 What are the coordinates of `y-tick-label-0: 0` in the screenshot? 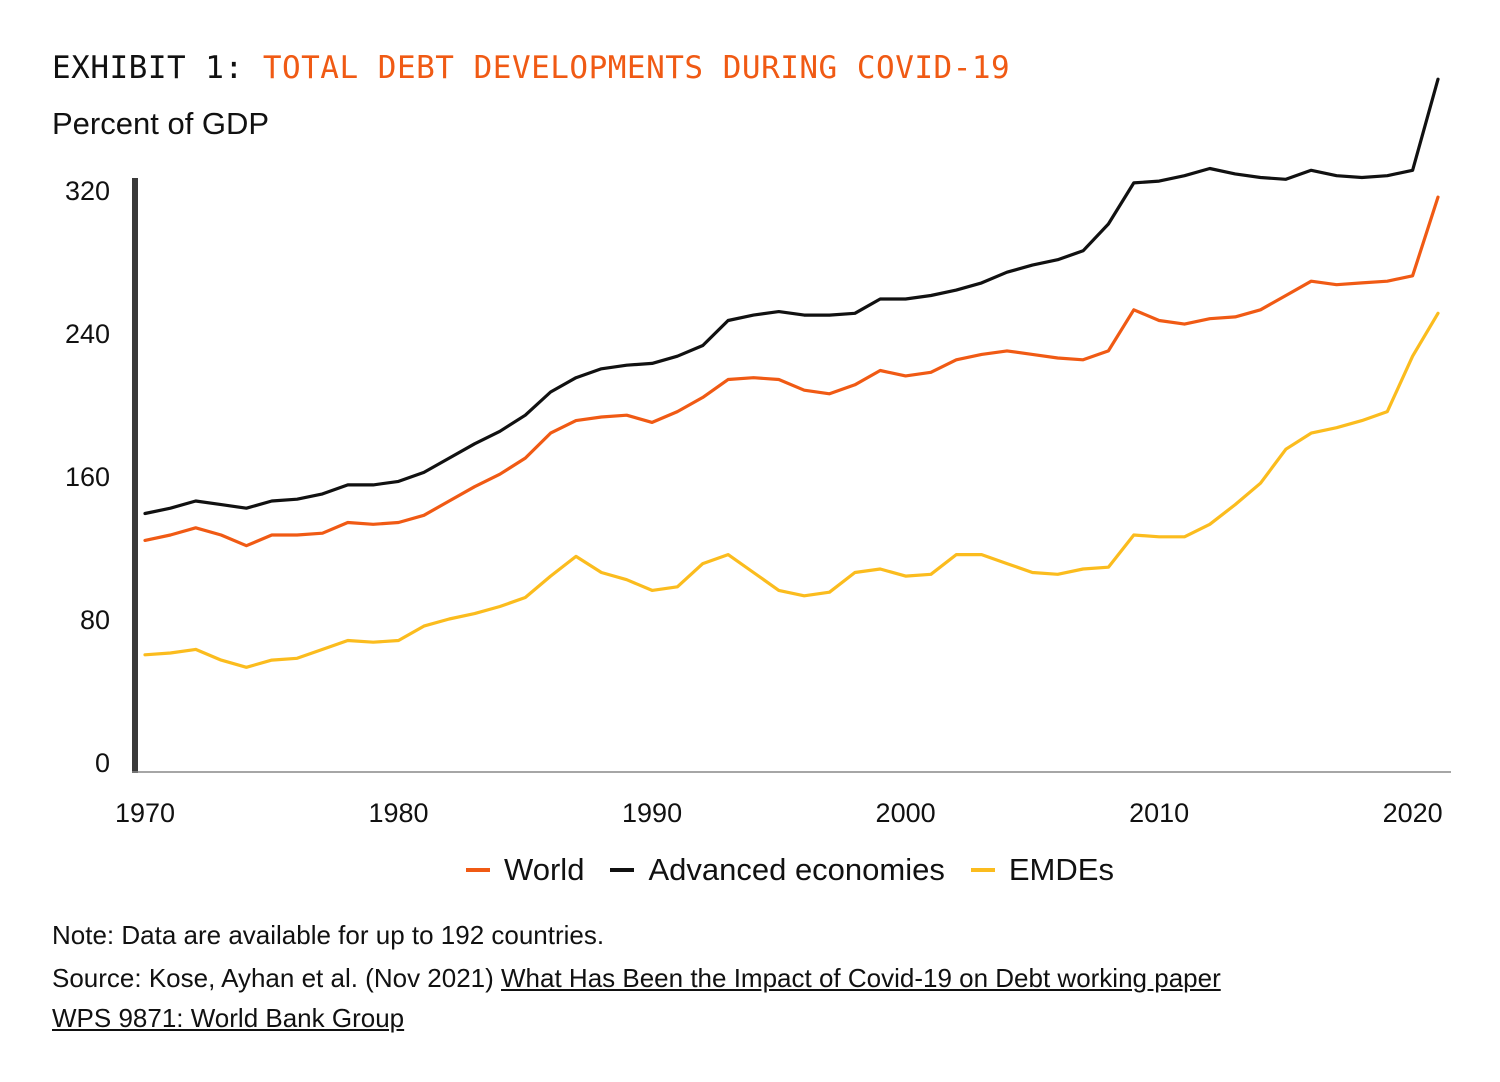 It's located at (102, 763).